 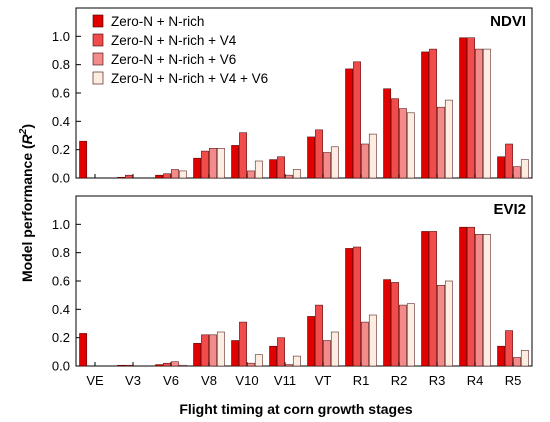 I want to click on bar-ndvi-series3-r1, so click(x=365, y=161).